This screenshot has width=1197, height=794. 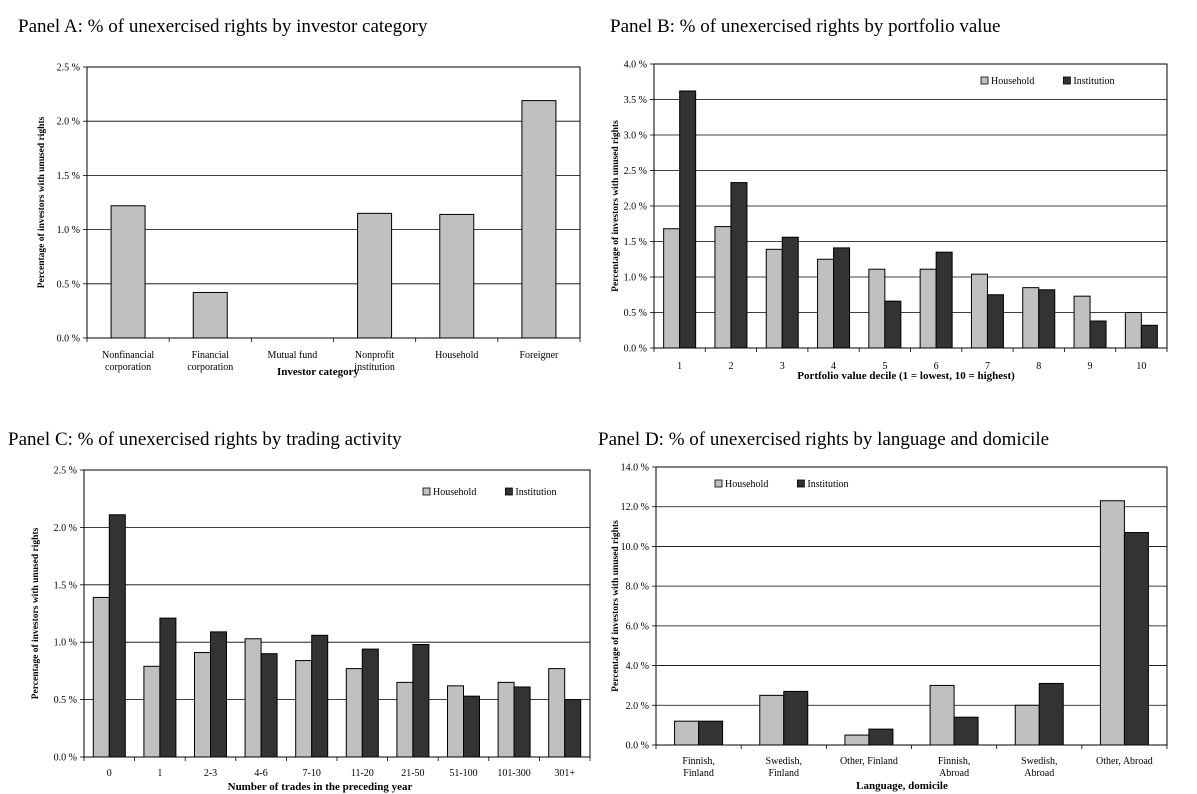 What do you see at coordinates (128, 367) in the screenshot?
I see `x-tick-label-line: corporation` at bounding box center [128, 367].